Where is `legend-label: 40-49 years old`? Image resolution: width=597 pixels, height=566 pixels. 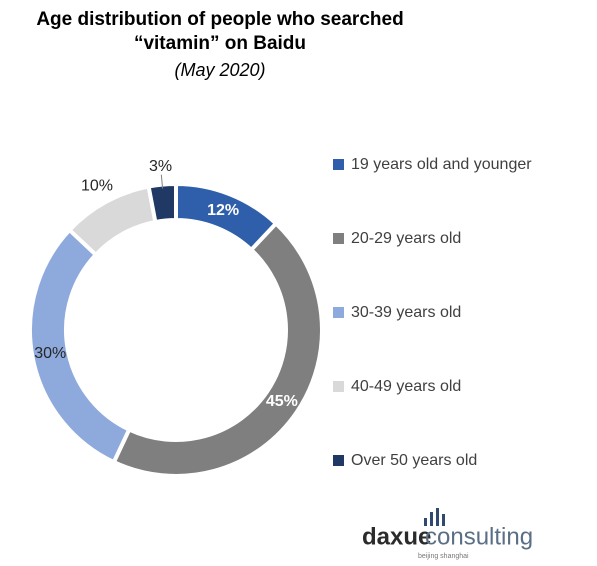 legend-label: 40-49 years old is located at coordinates (406, 386).